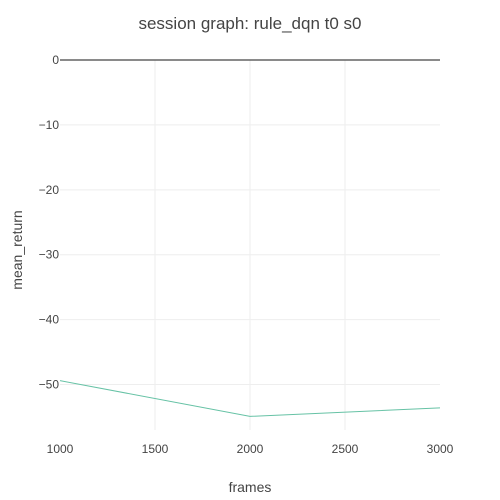 This screenshot has height=500, width=500. Describe the element at coordinates (55, 60) in the screenshot. I see `y-tick-label: 0` at that location.